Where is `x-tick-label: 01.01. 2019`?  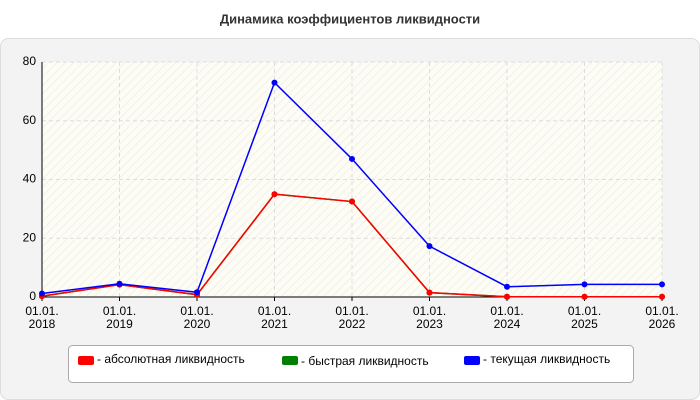
x-tick-label: 01.01. 2019 is located at coordinates (119, 317).